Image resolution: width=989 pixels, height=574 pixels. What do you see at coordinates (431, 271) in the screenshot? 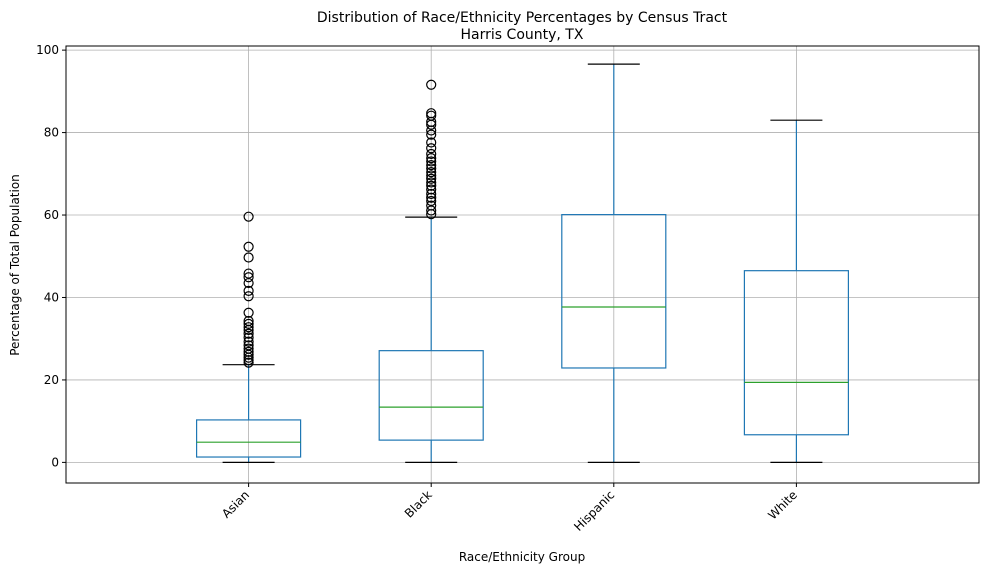
I see `box-black` at bounding box center [431, 271].